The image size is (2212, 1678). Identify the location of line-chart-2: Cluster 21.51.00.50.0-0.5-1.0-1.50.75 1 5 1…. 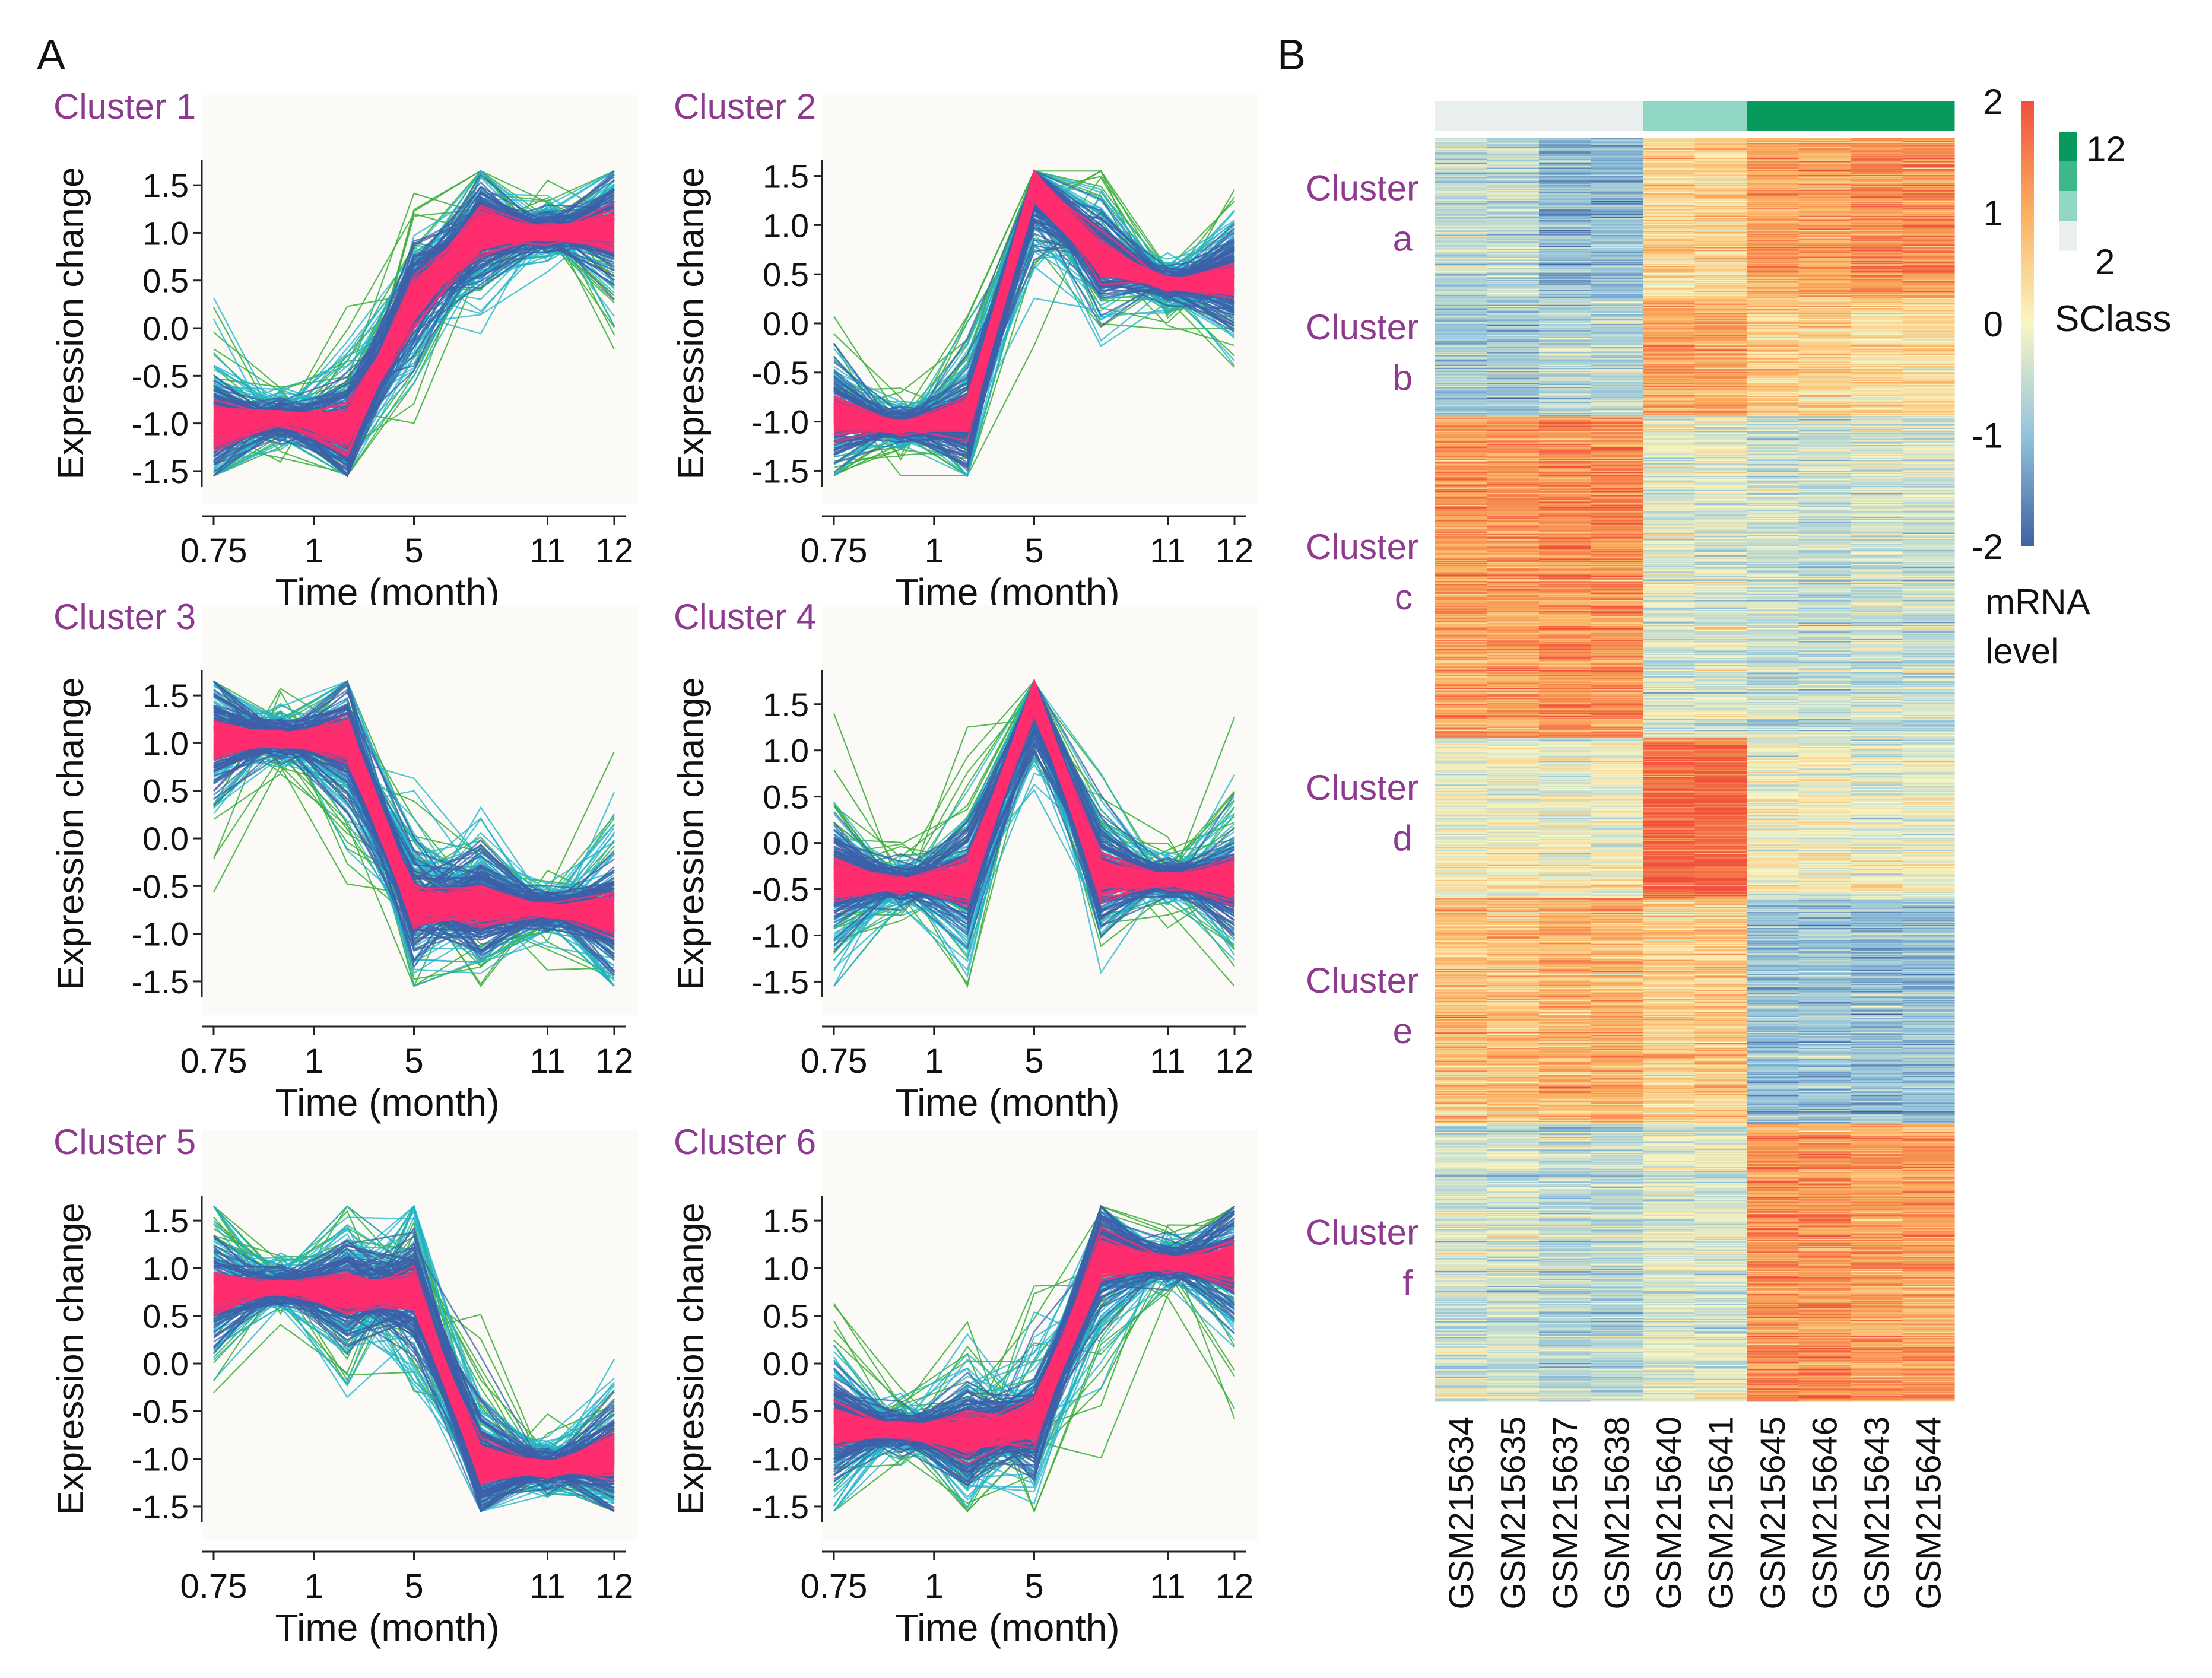
(964, 350).